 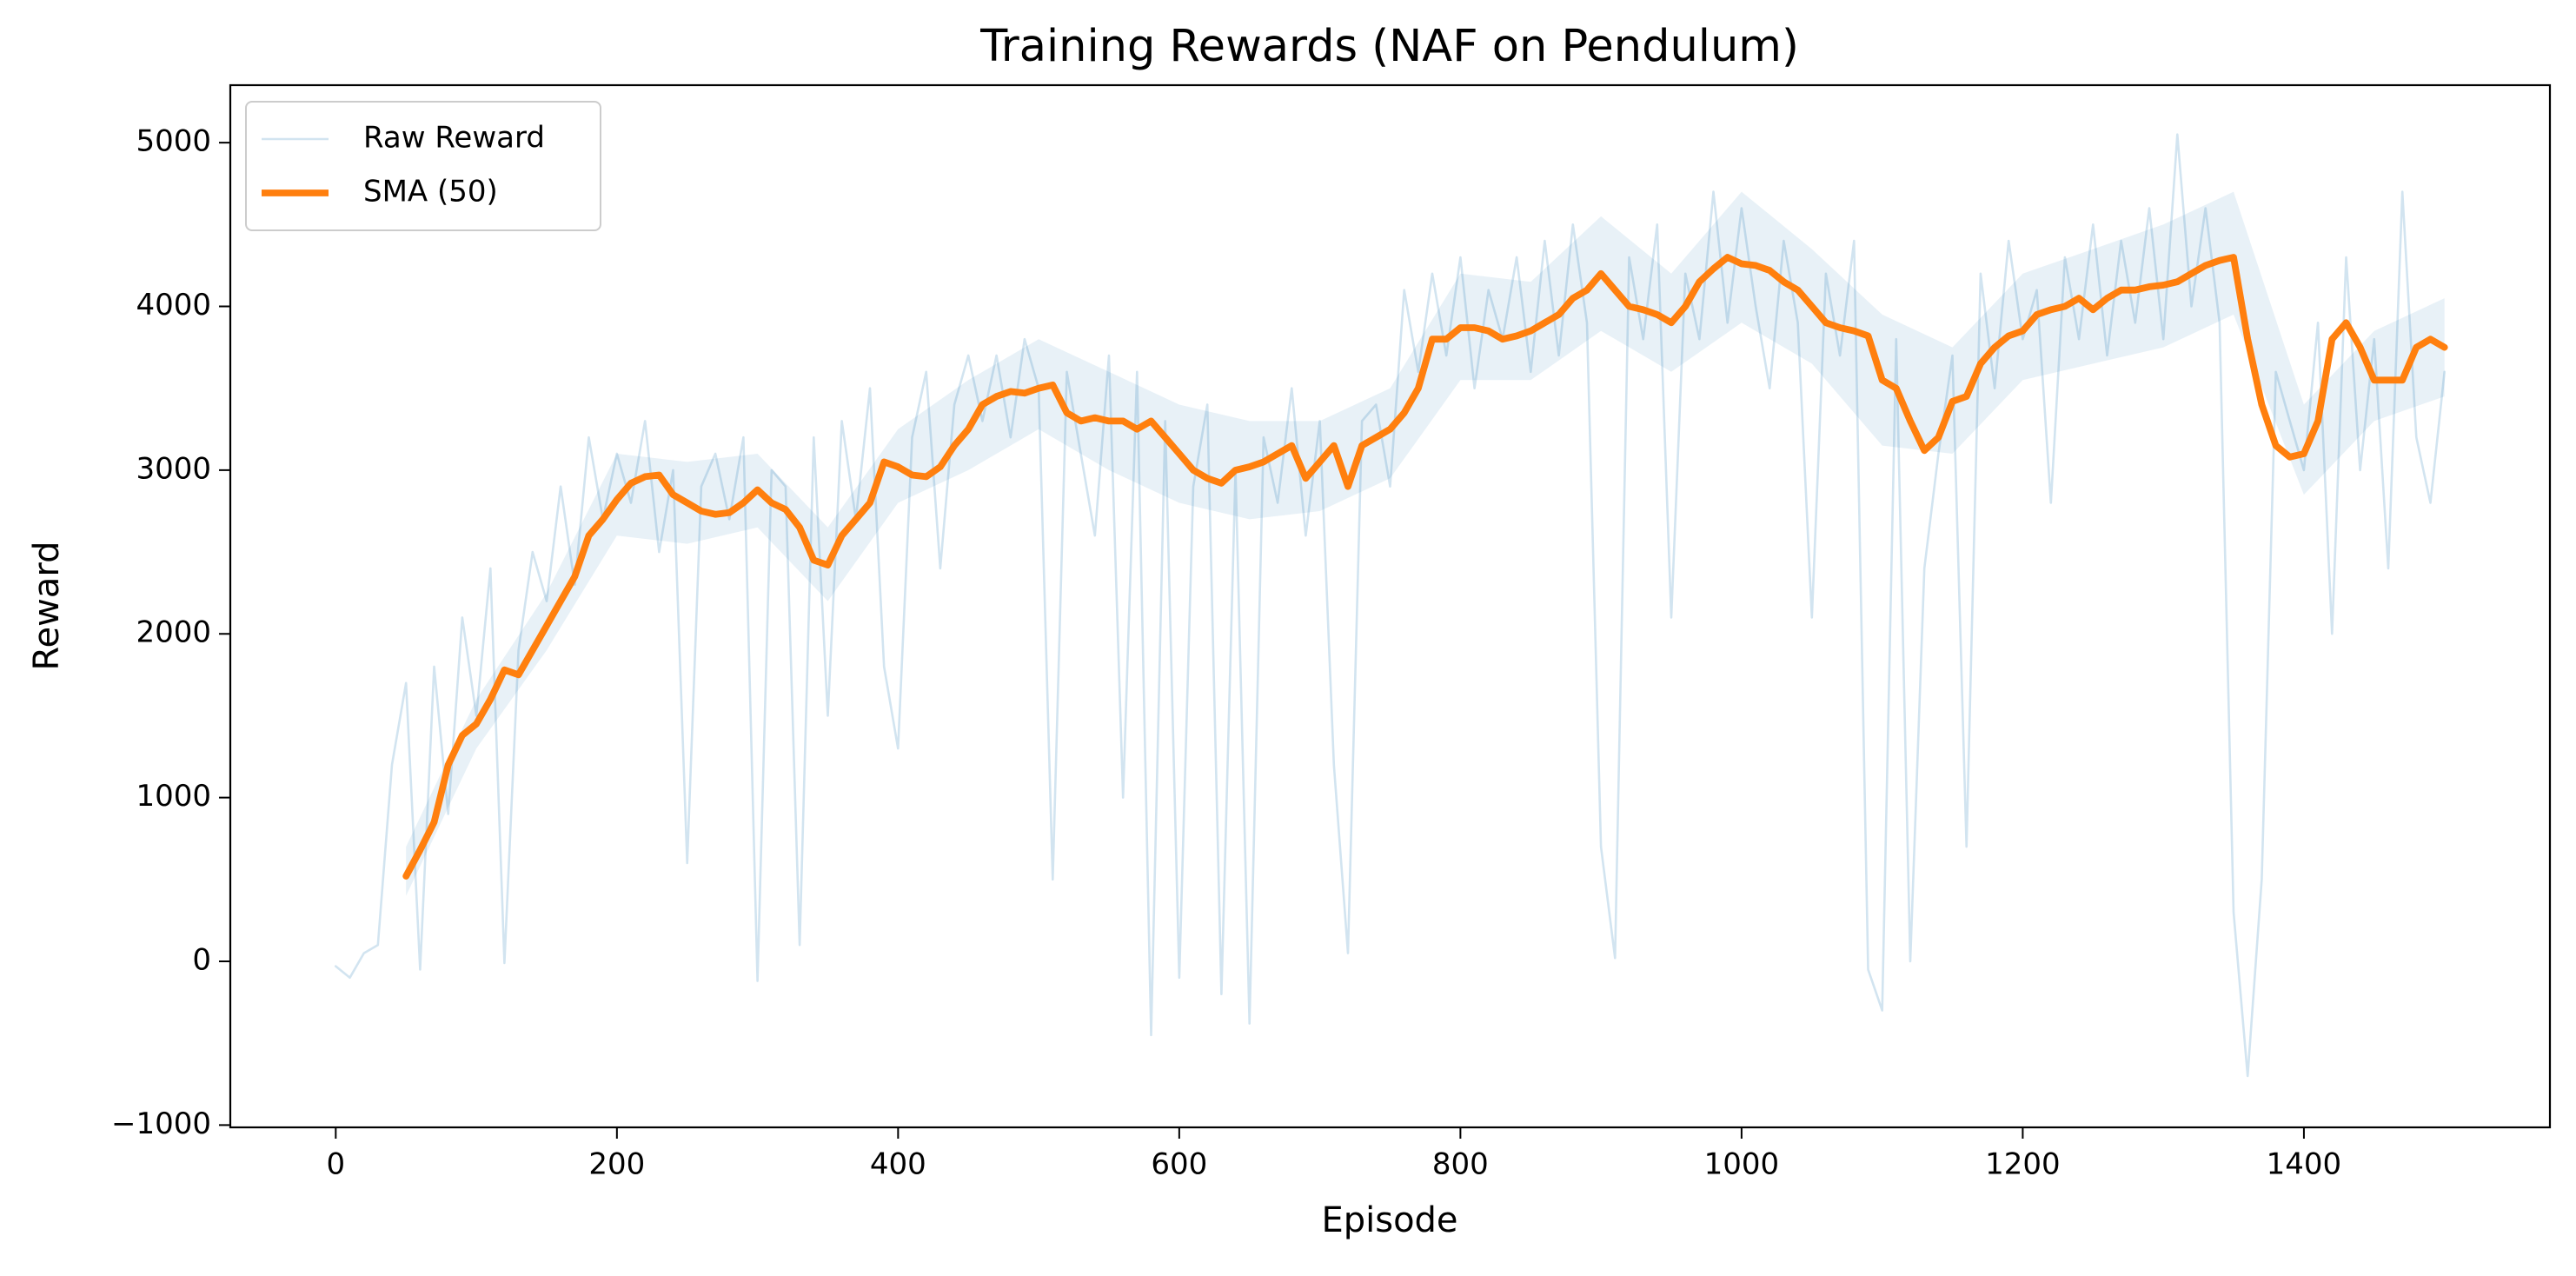 I want to click on y-tick-label: −1000, so click(x=161, y=1124).